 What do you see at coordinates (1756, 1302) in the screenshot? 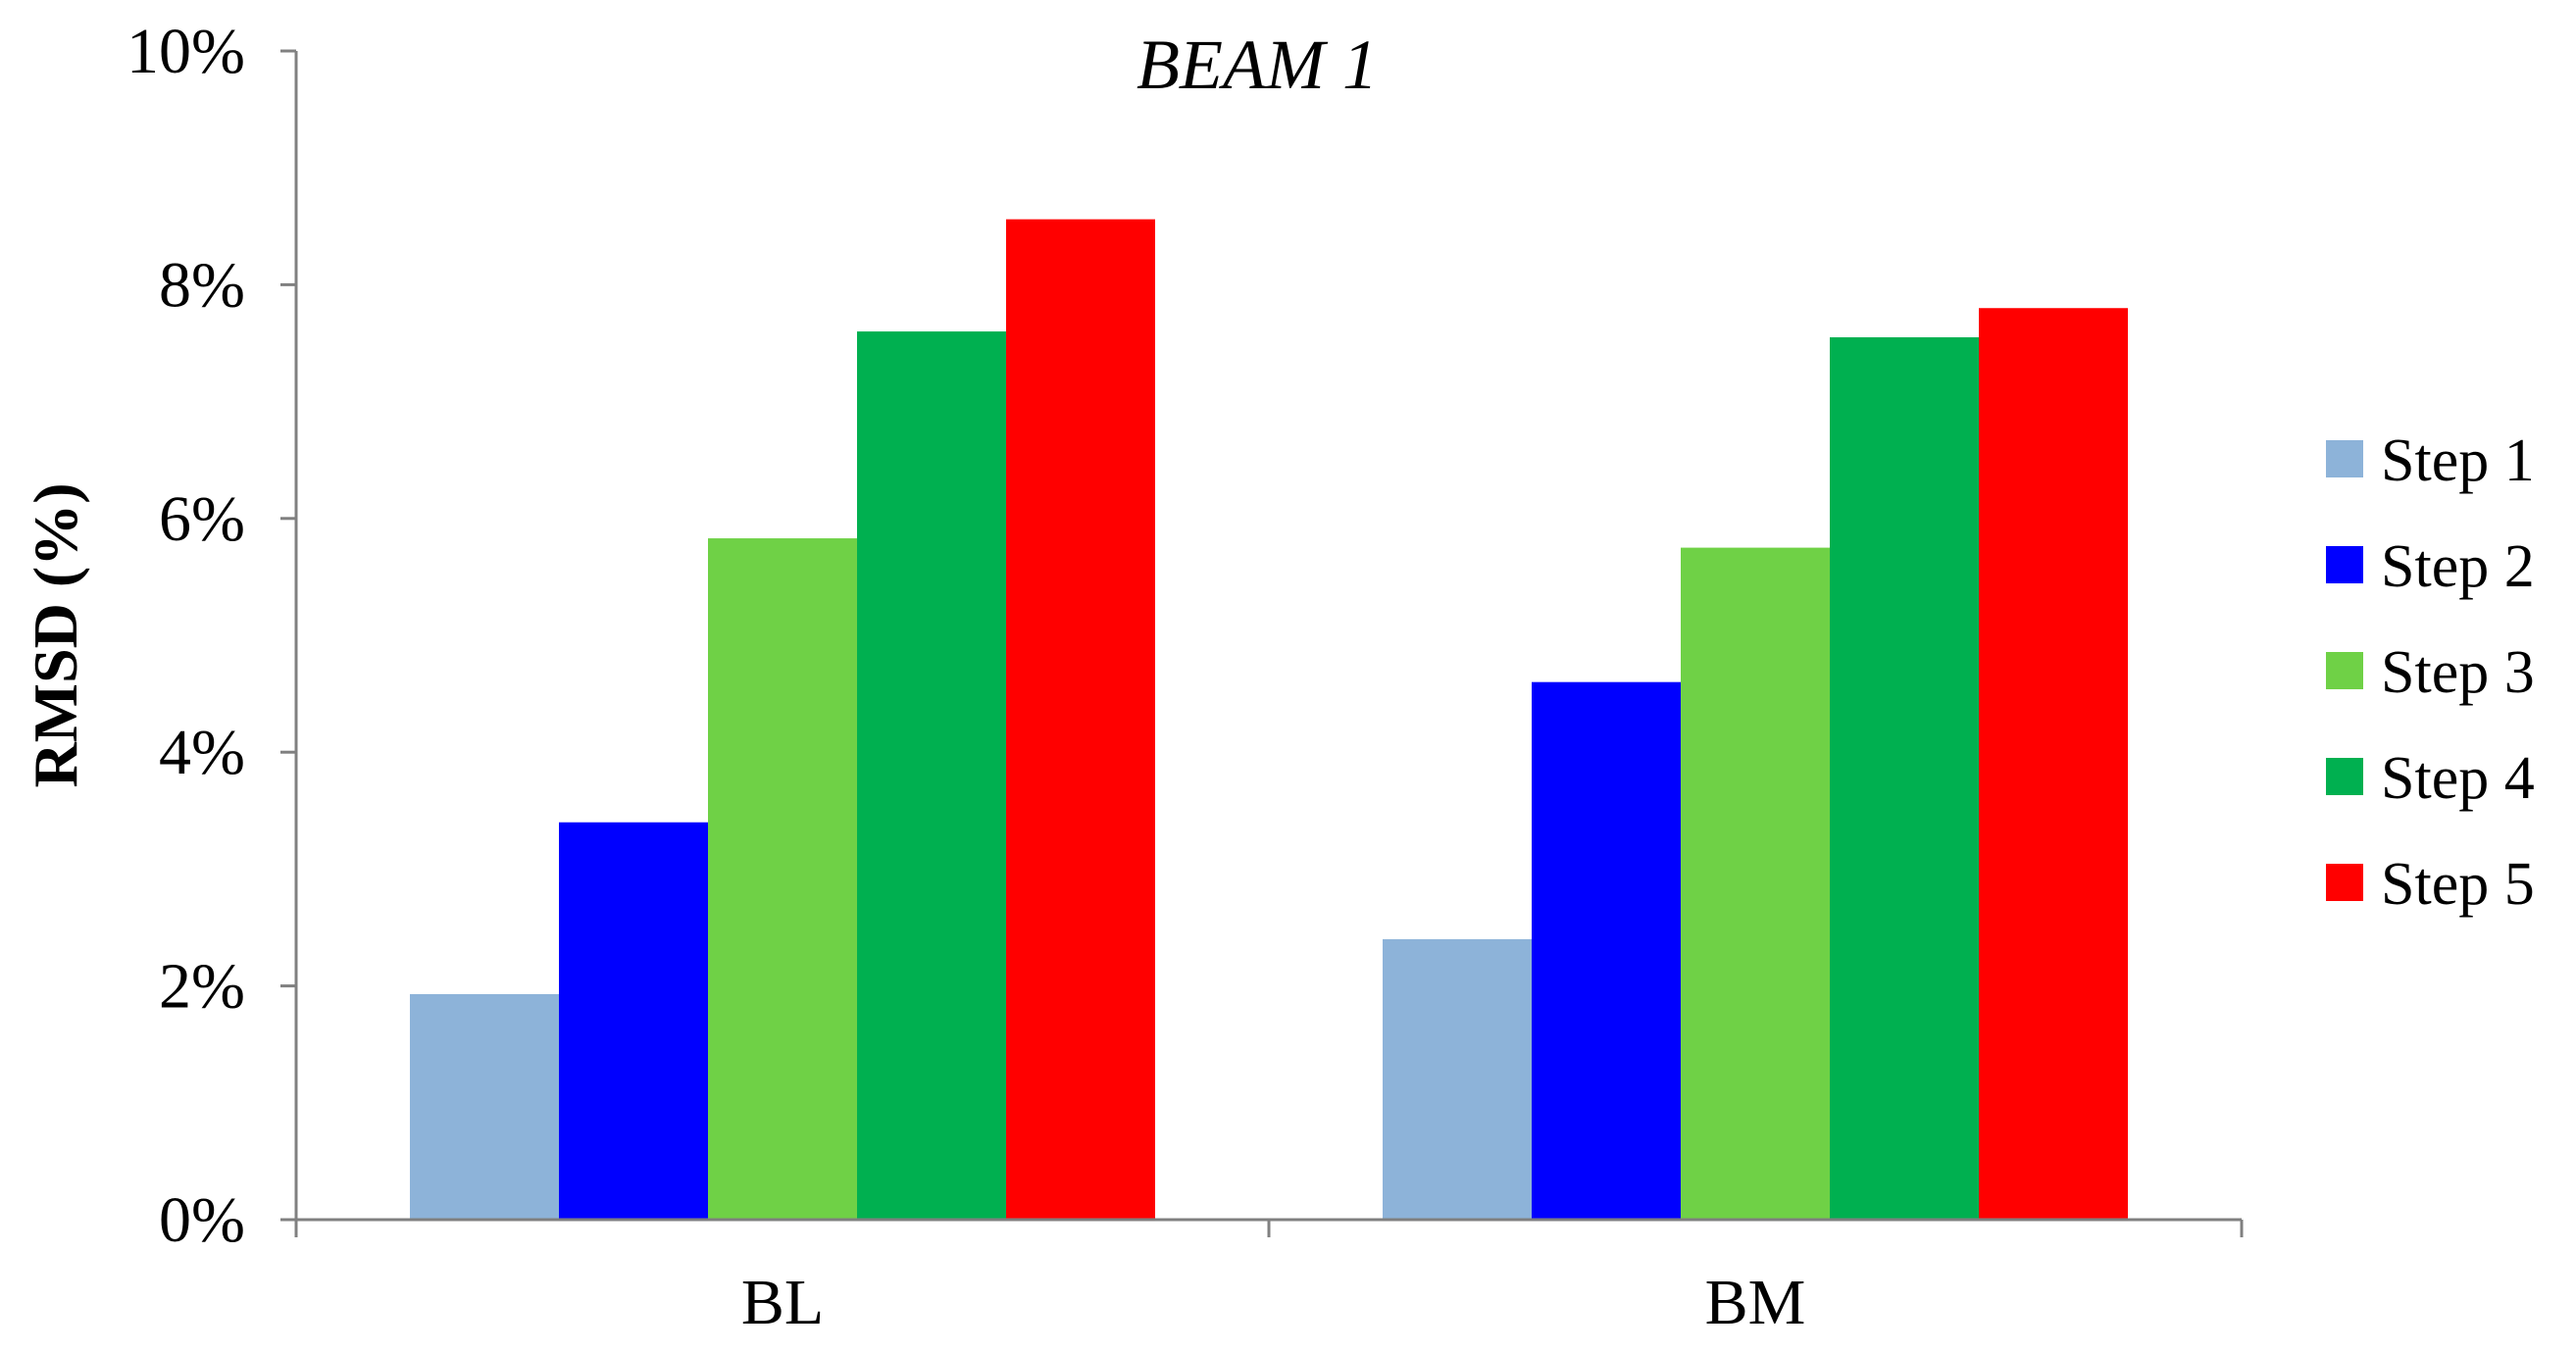
I see `x-category-label: BM` at bounding box center [1756, 1302].